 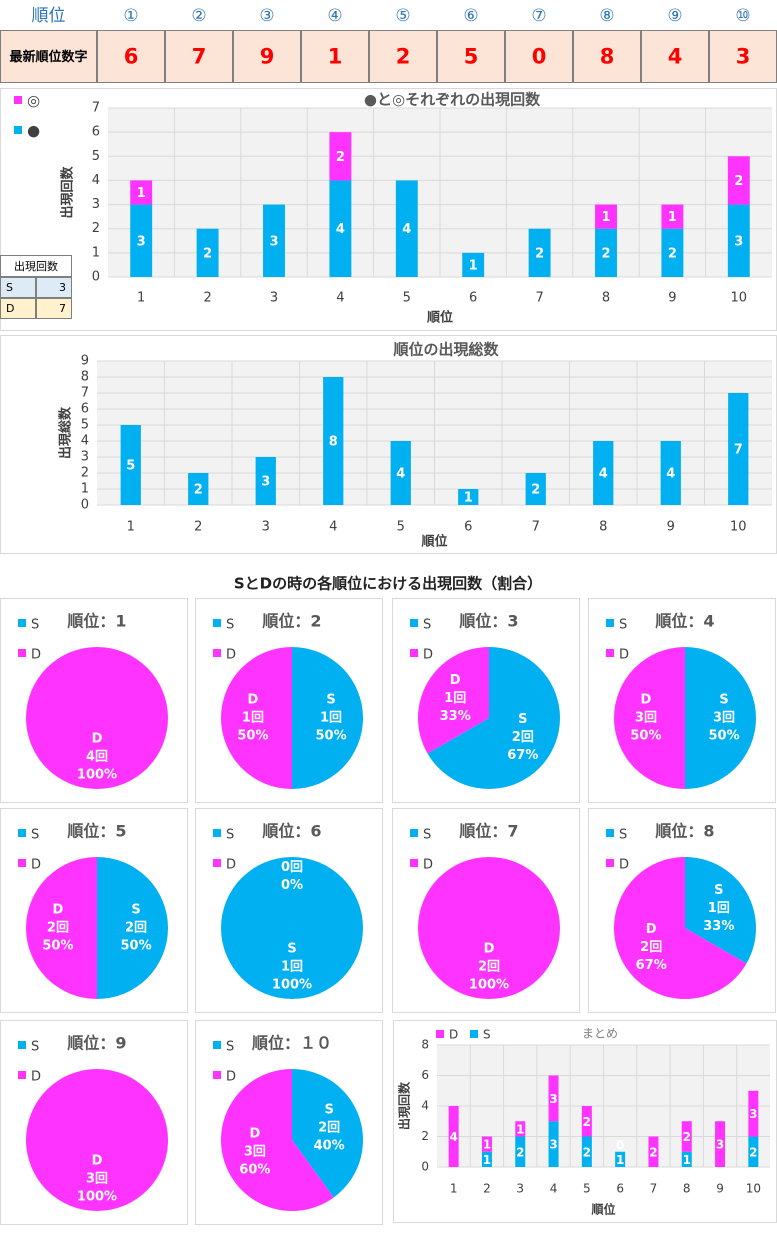 What do you see at coordinates (620, 1189) in the screenshot?
I see `x-tick-label: 6` at bounding box center [620, 1189].